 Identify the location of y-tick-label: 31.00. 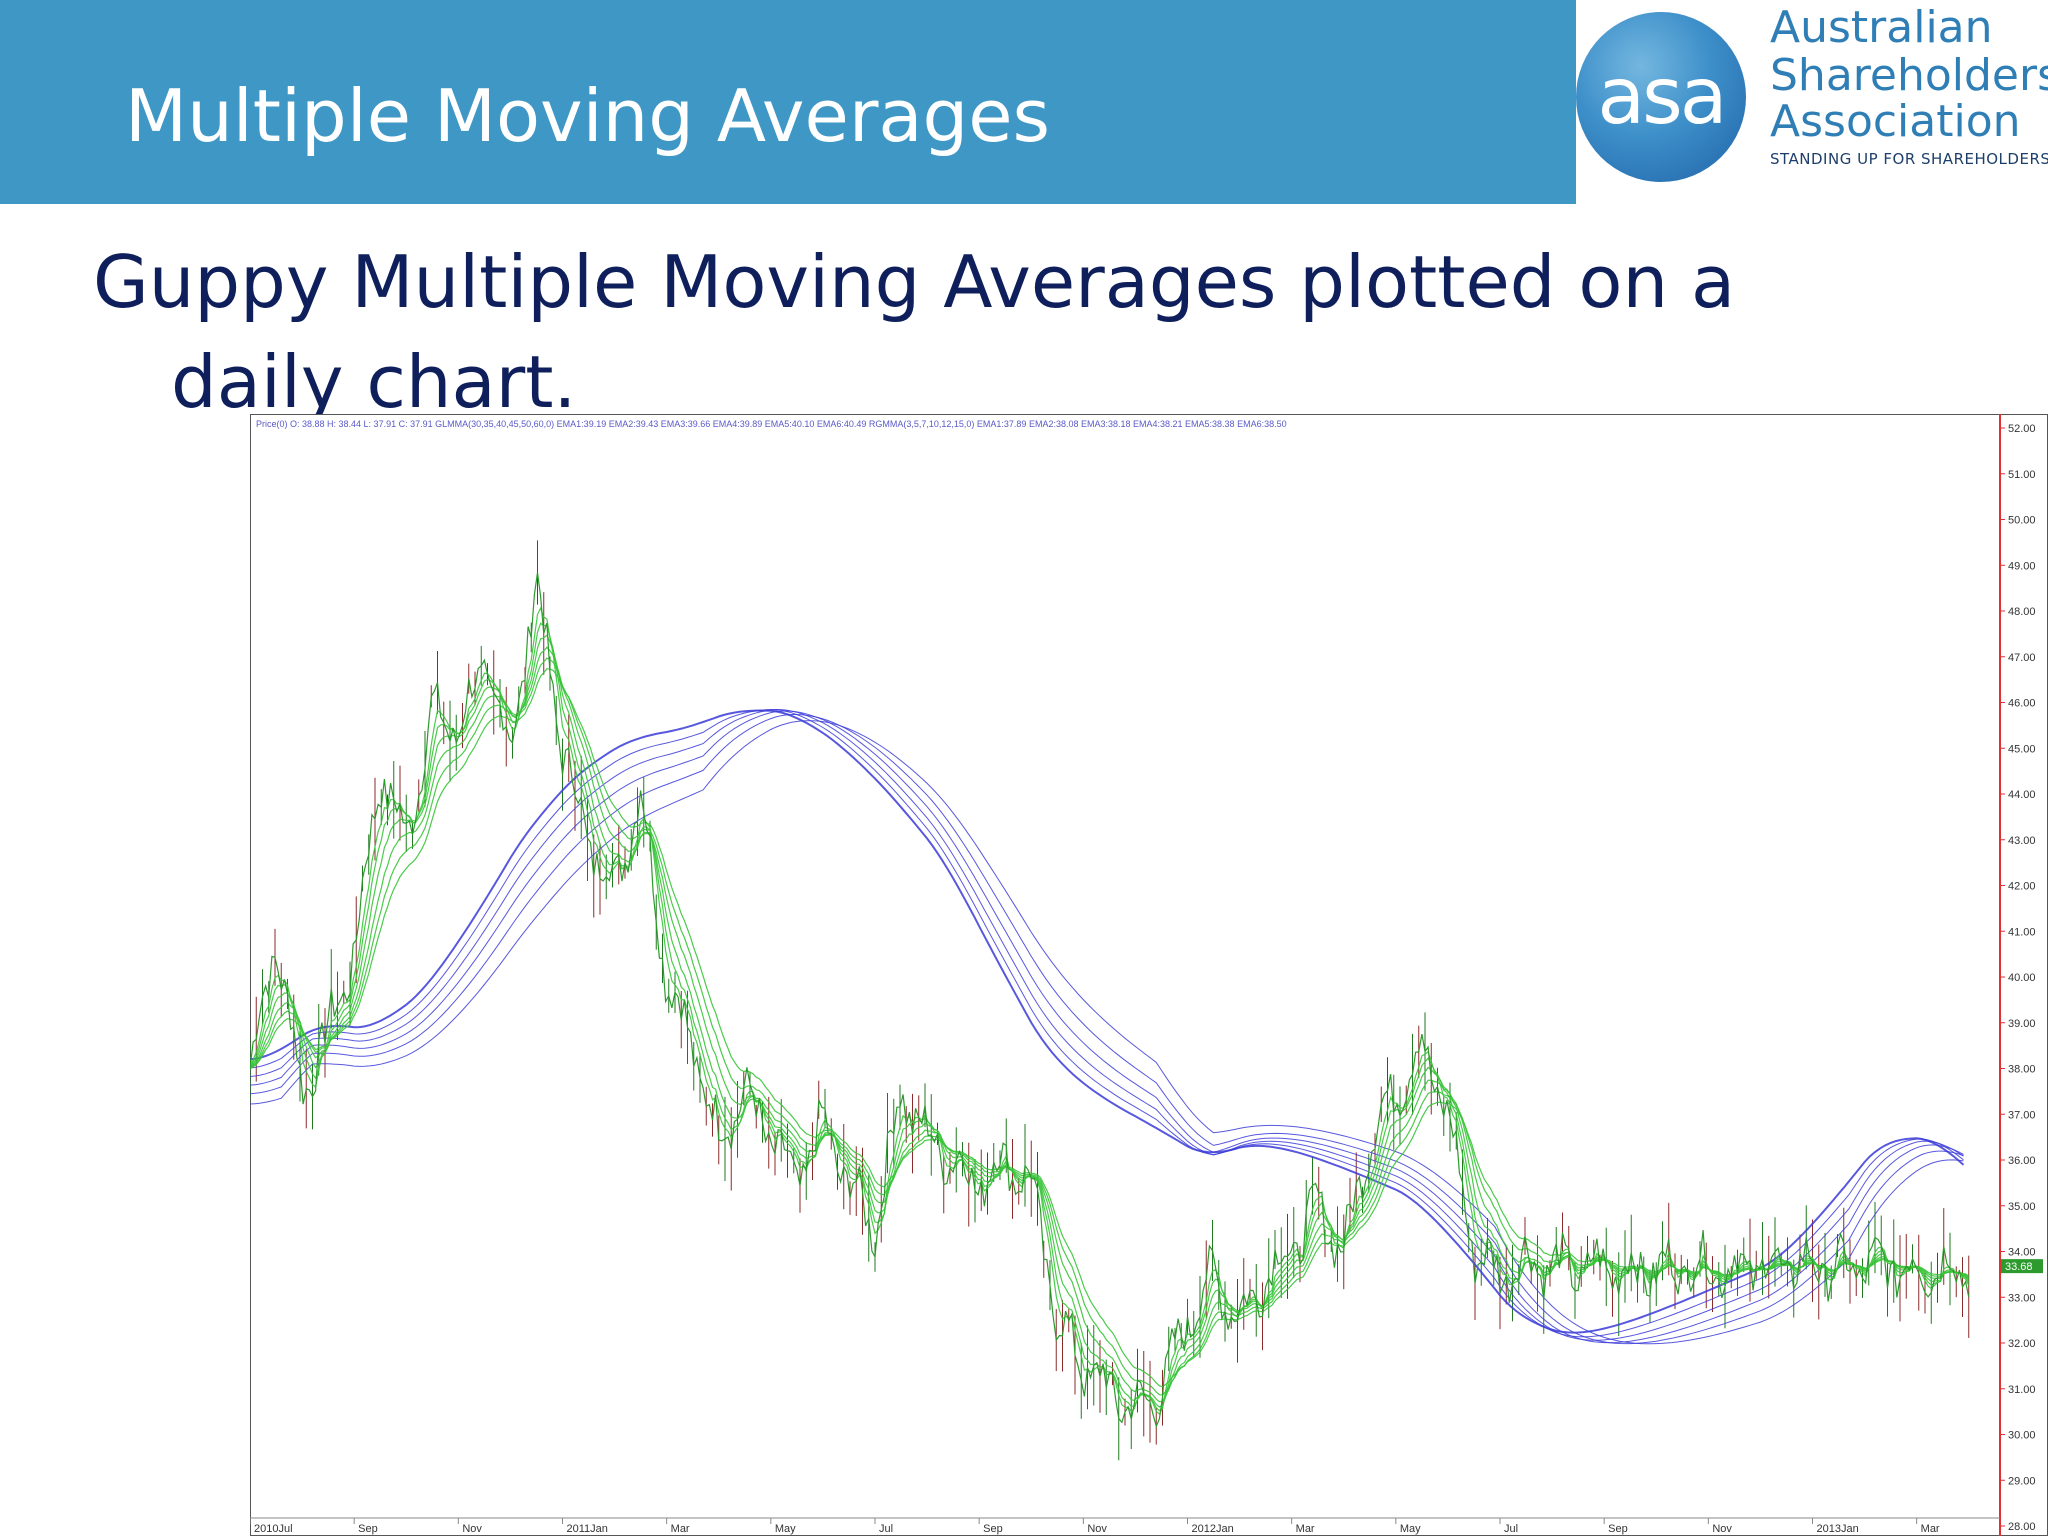
(2022, 1390).